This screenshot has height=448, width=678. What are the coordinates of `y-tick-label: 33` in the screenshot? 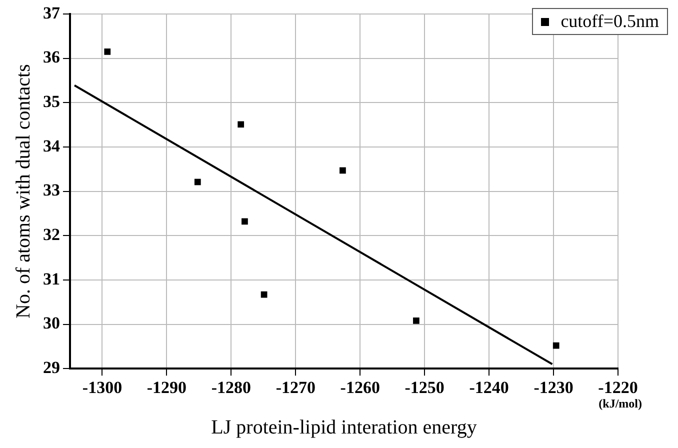 It's located at (51, 190).